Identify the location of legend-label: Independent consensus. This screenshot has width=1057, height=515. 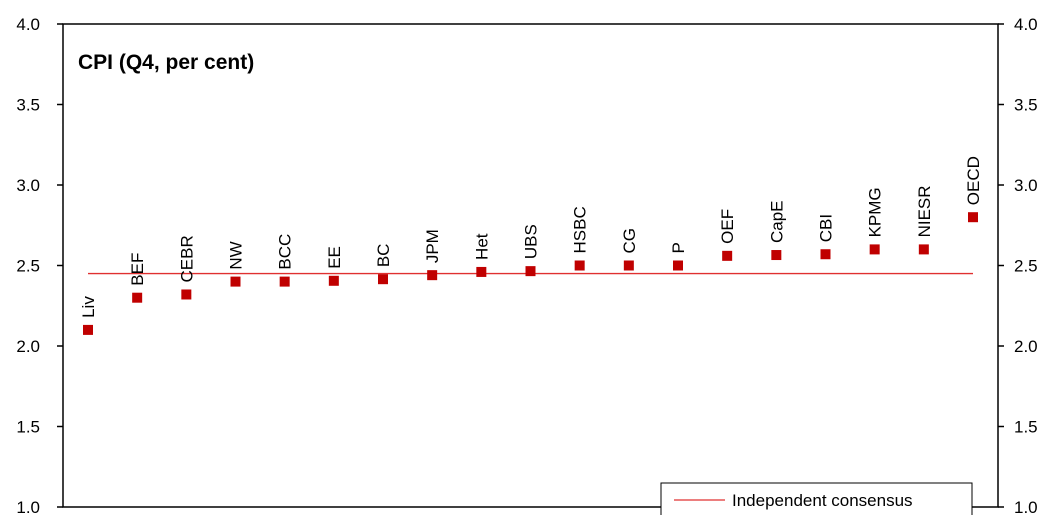
(822, 500).